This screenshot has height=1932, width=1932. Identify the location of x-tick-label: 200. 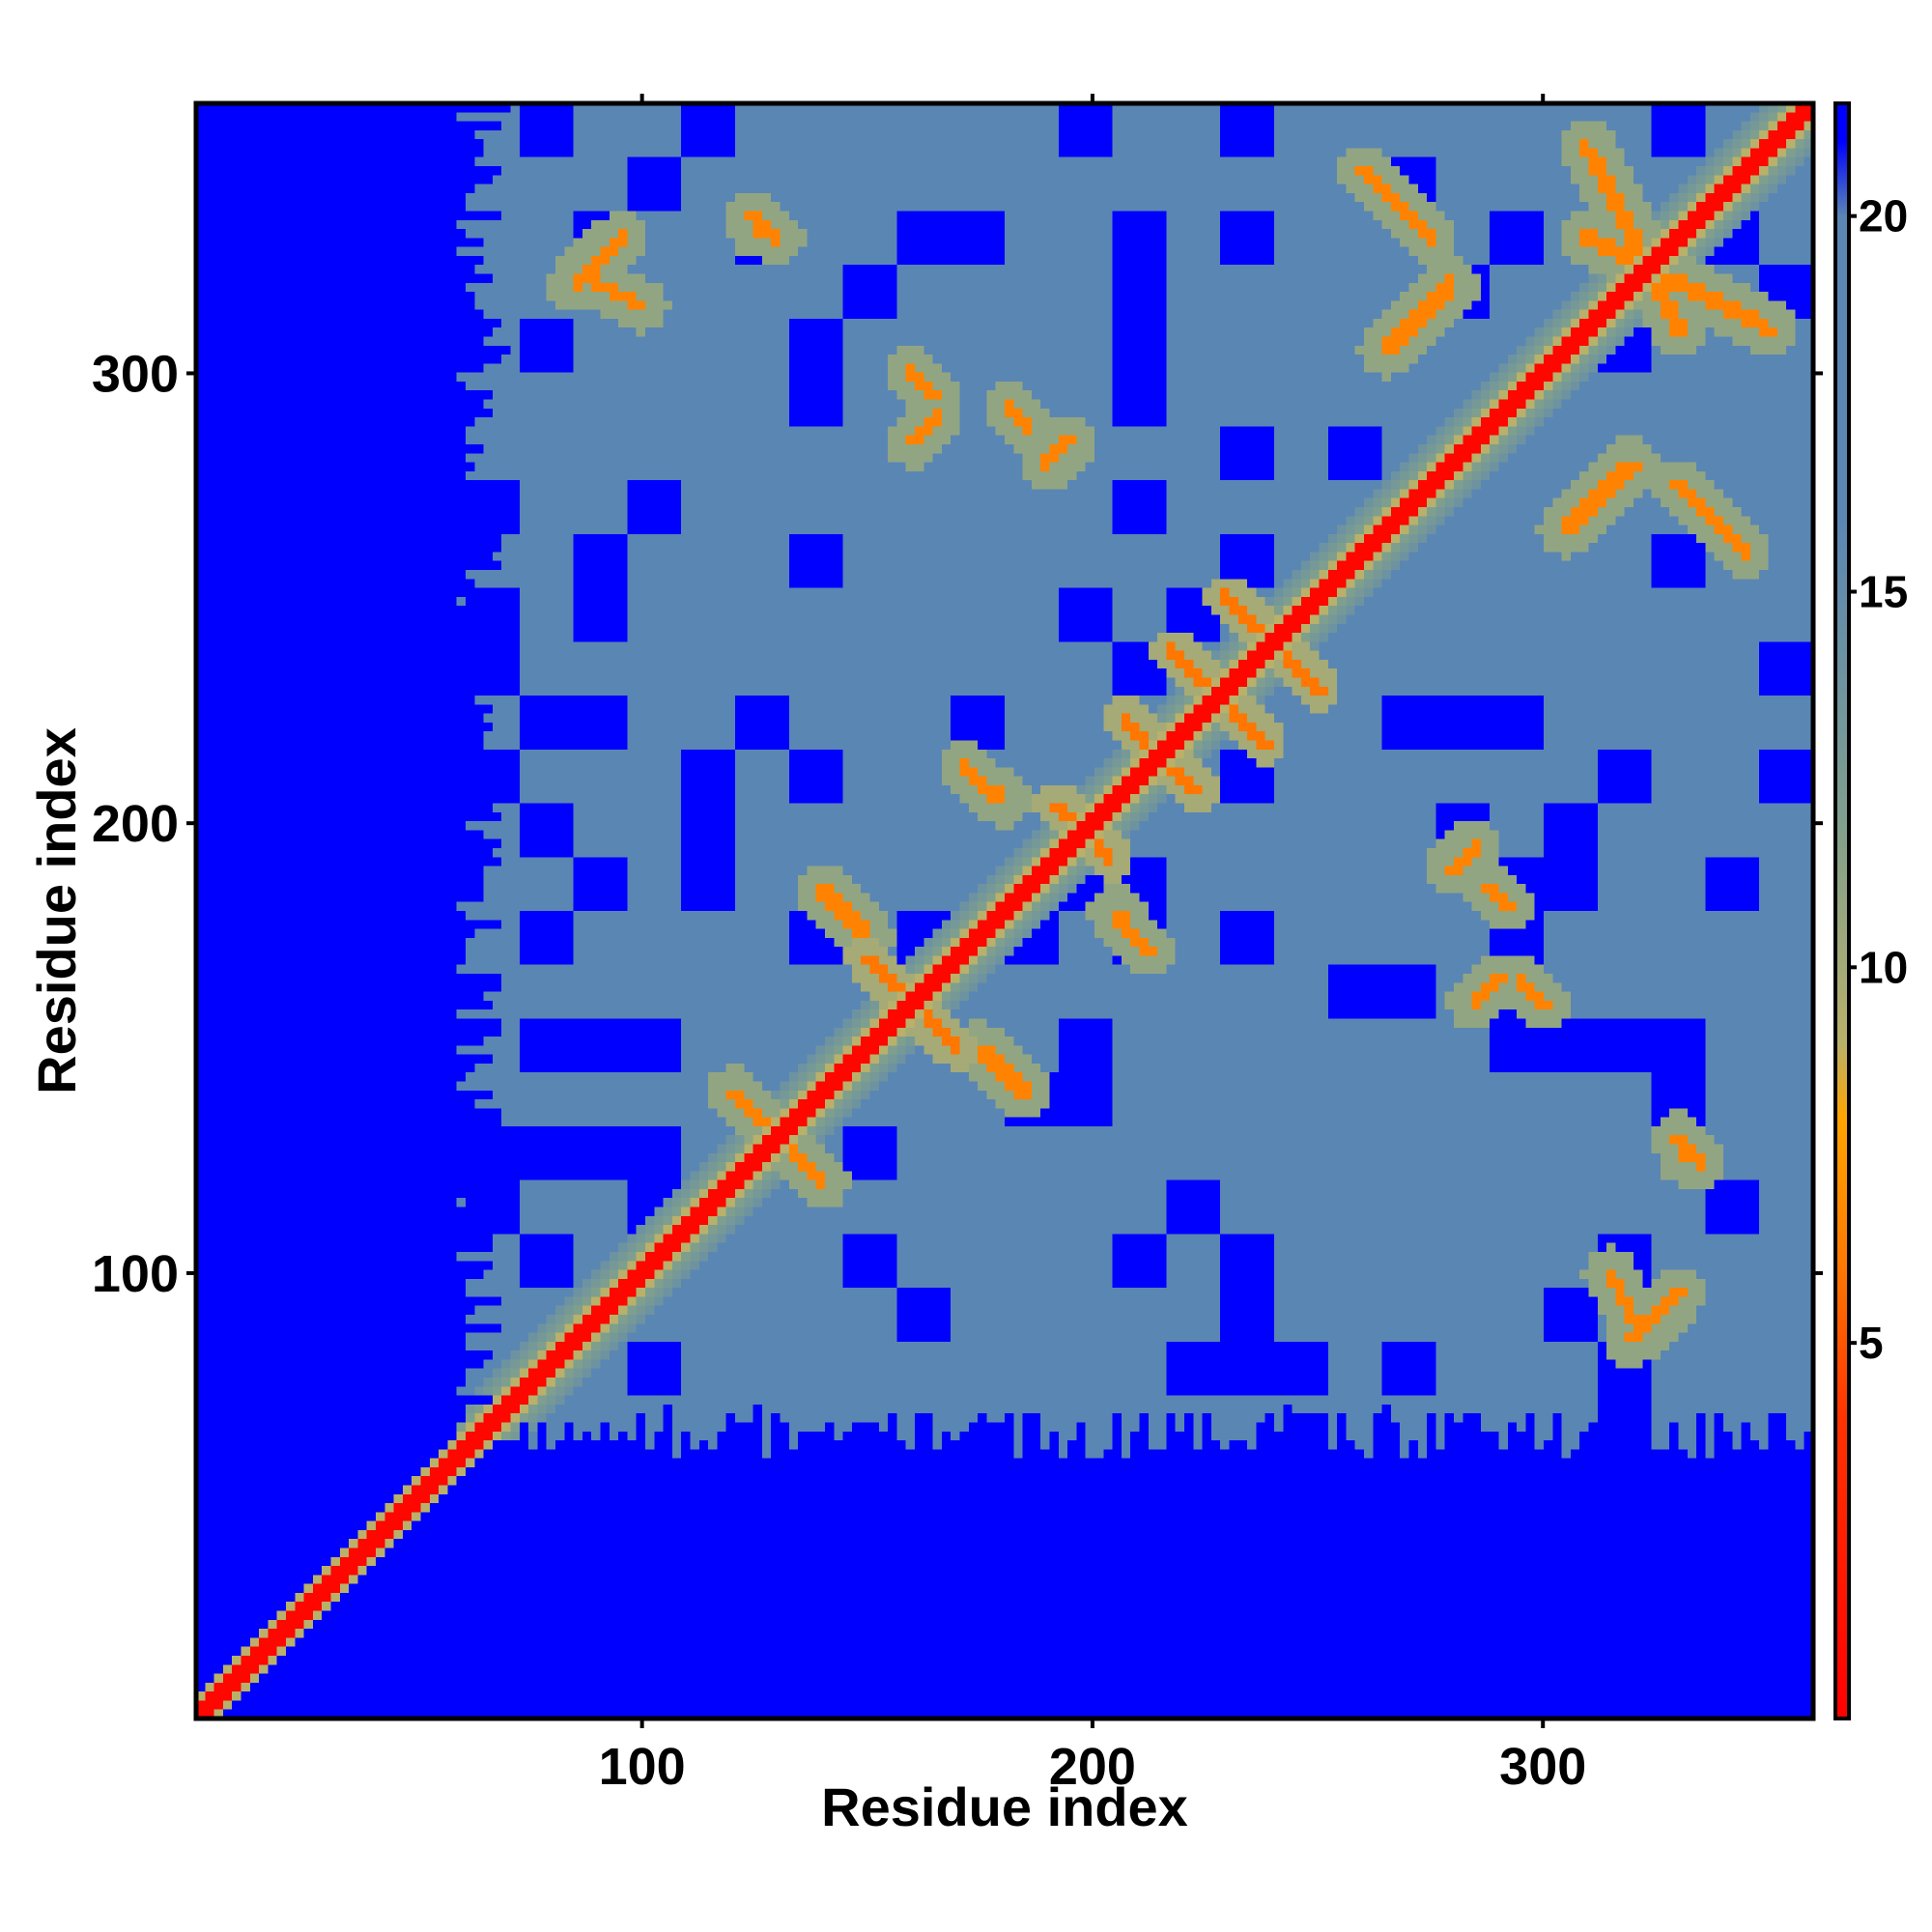
(1092, 1767).